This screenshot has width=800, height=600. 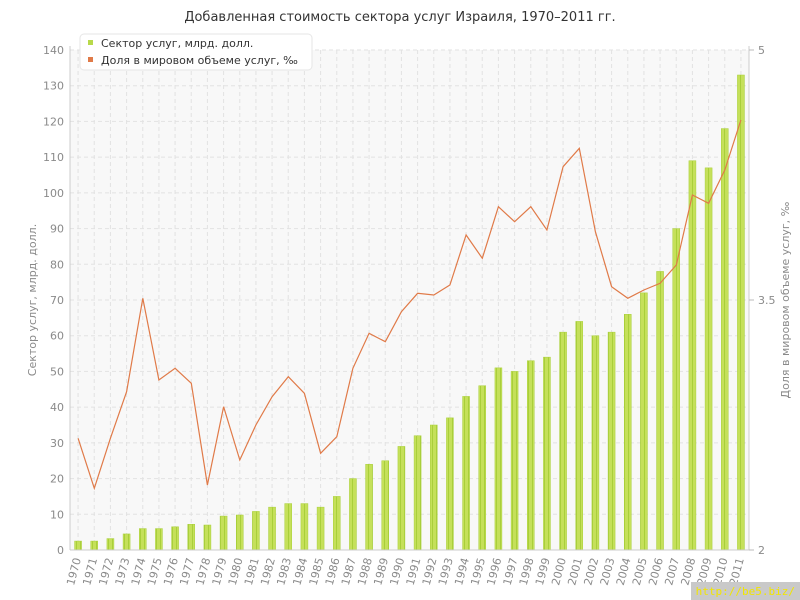 I want to click on legend-box, so click(x=196, y=52).